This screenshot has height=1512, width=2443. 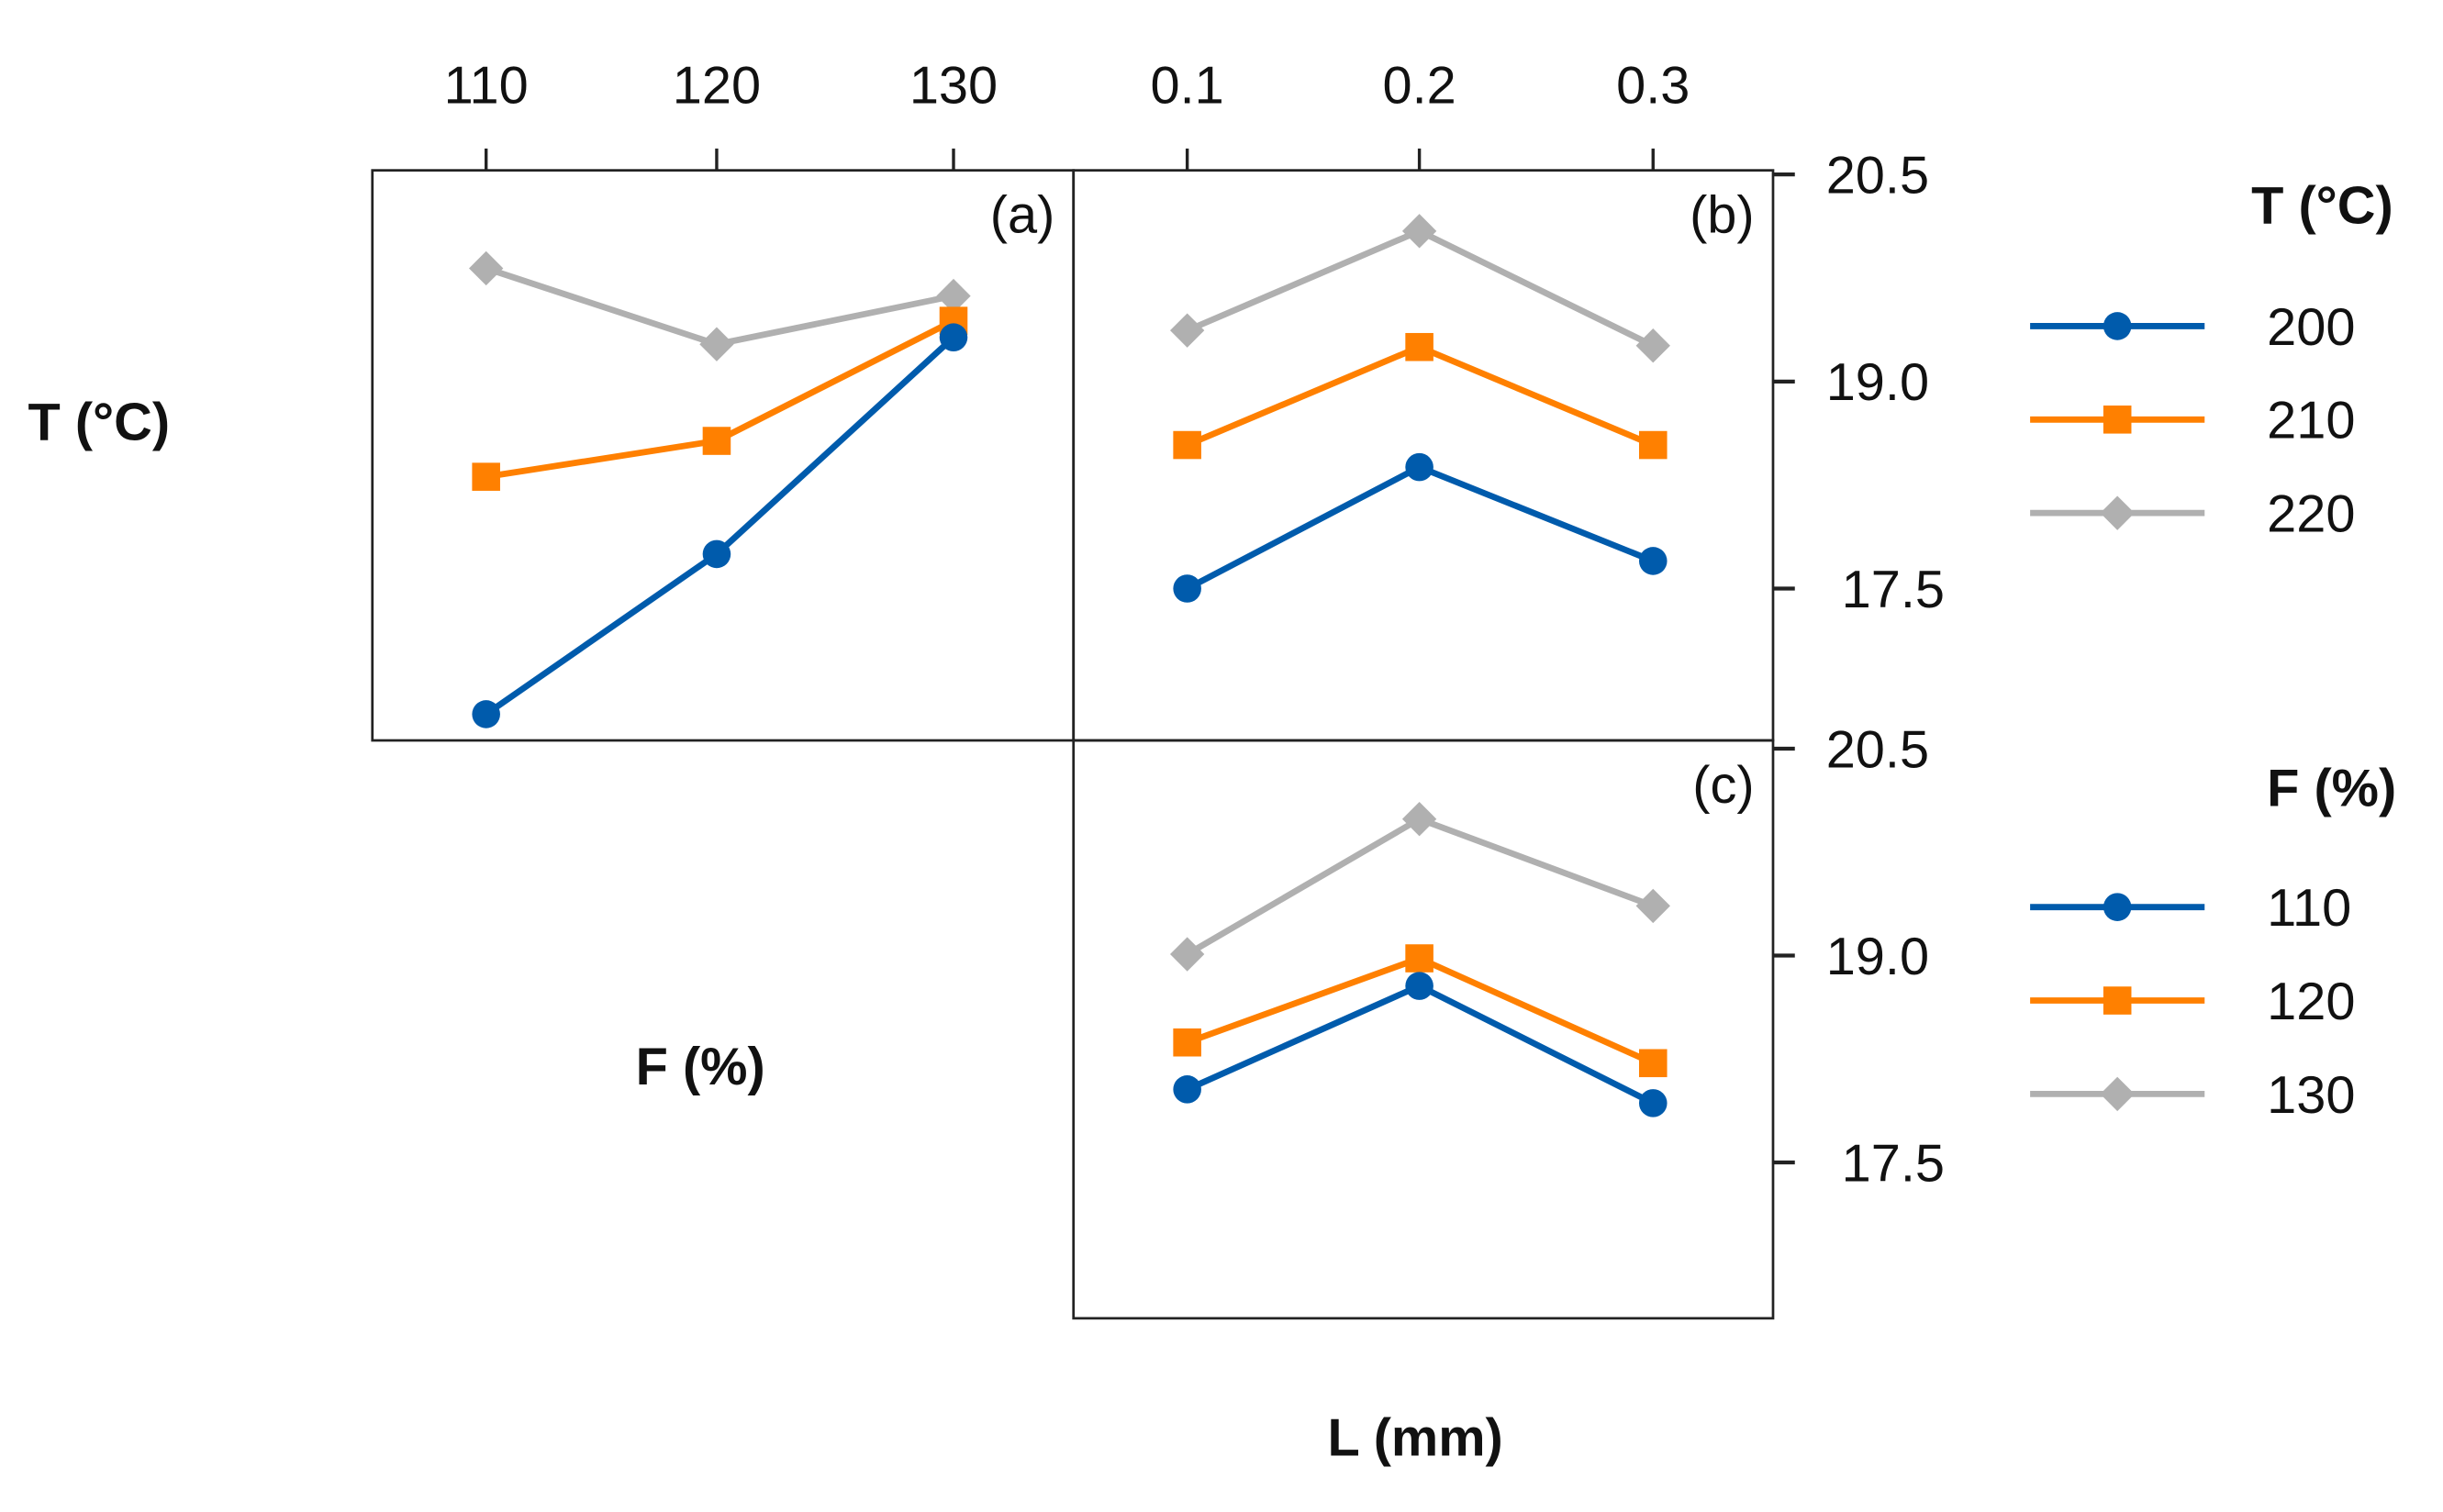 What do you see at coordinates (2309, 909) in the screenshot?
I see `legend-label: 110` at bounding box center [2309, 909].